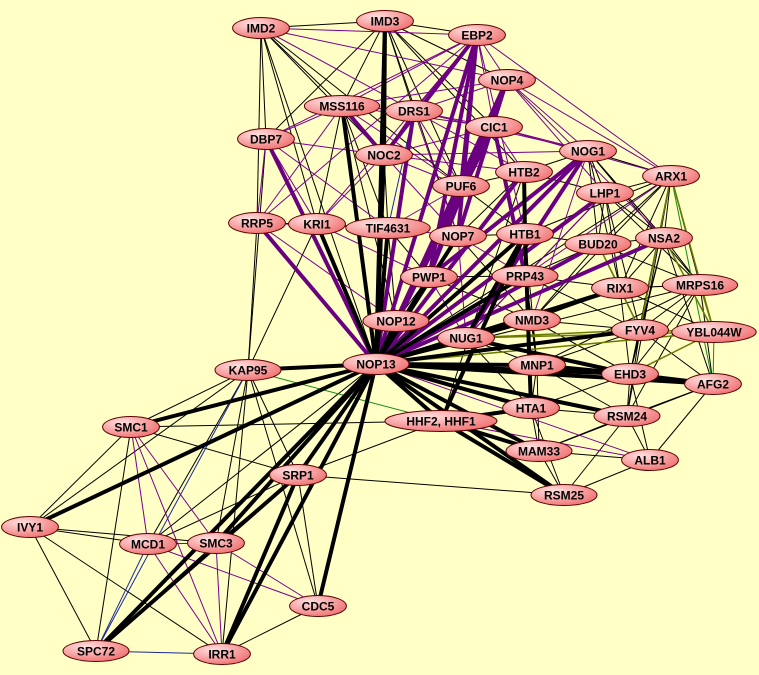 The image size is (759, 675). I want to click on node-puf6: PUF6, so click(461, 186).